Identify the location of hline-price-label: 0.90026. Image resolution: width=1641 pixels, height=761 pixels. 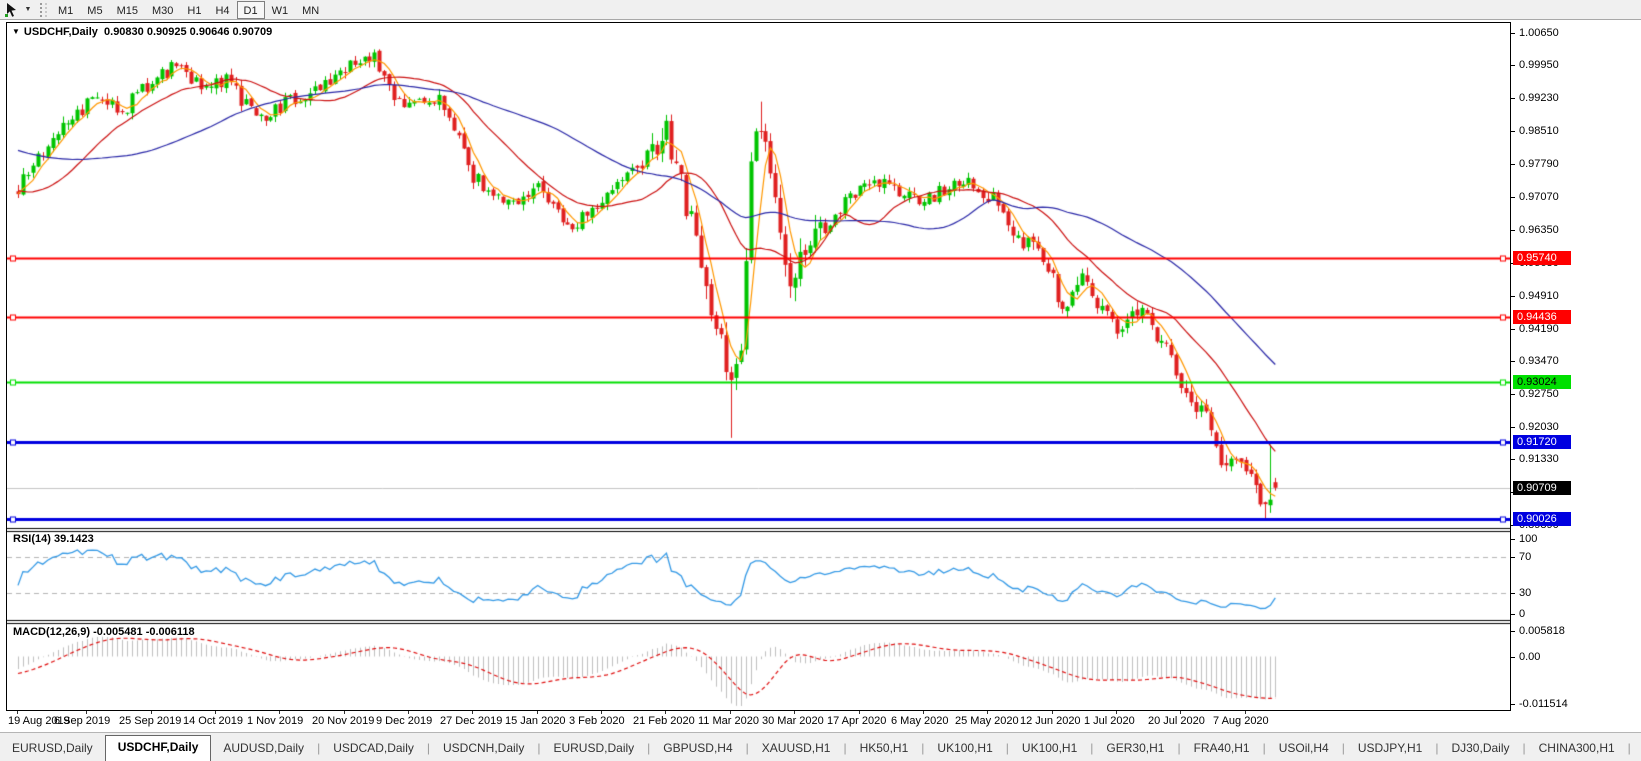
(1542, 519).